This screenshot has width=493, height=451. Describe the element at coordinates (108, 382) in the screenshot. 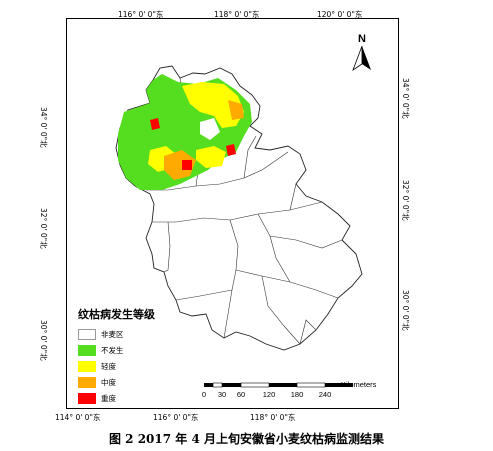

I see `legend-label: 中度` at that location.